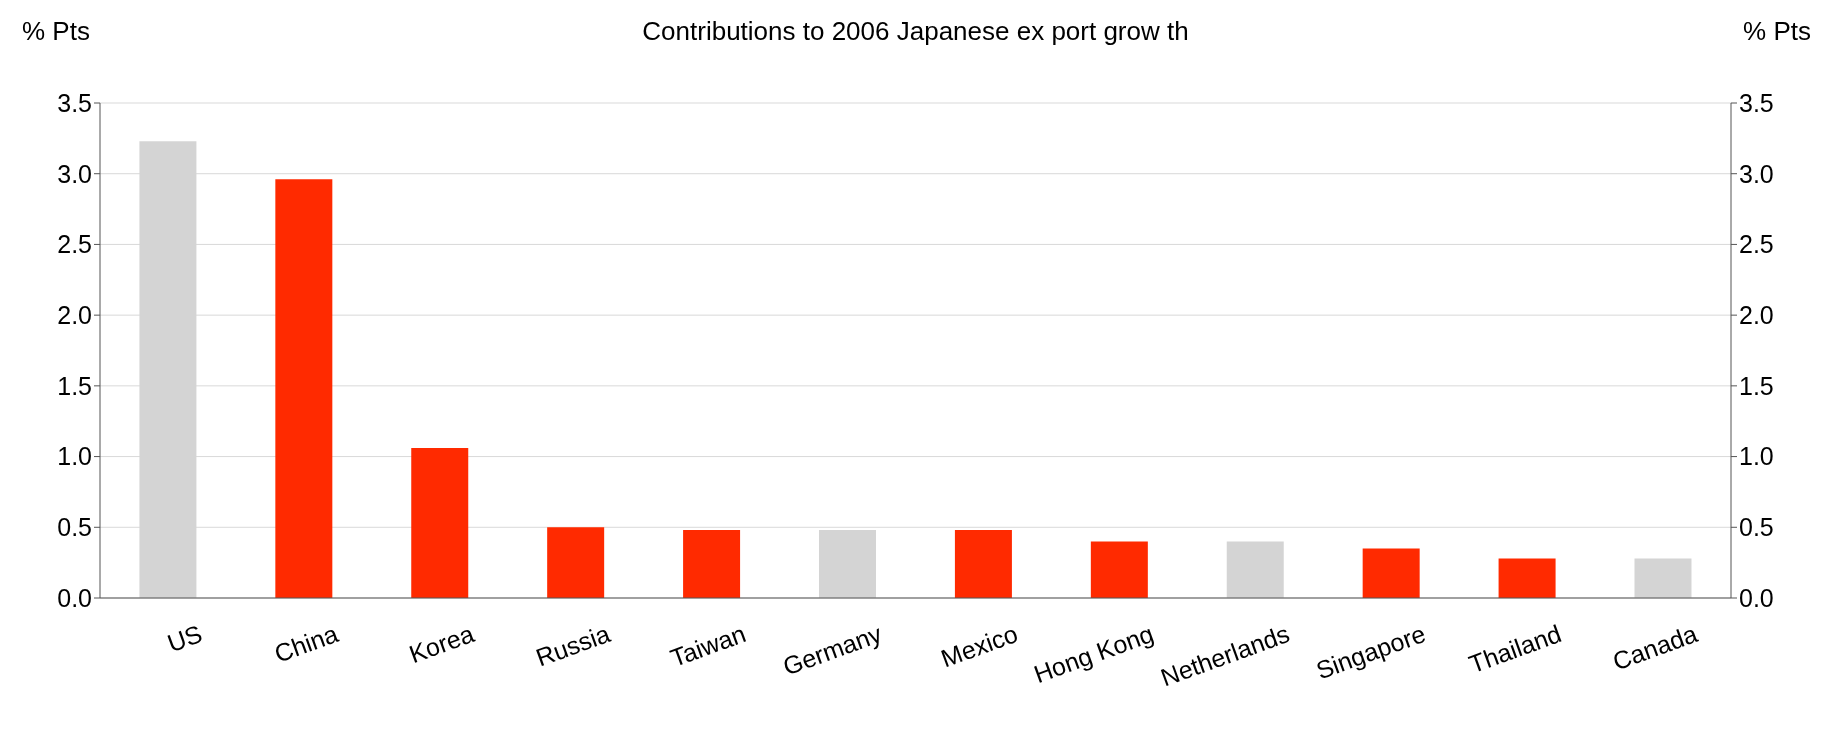  What do you see at coordinates (1094, 654) in the screenshot?
I see `x-tick-label: Hong Kong` at bounding box center [1094, 654].